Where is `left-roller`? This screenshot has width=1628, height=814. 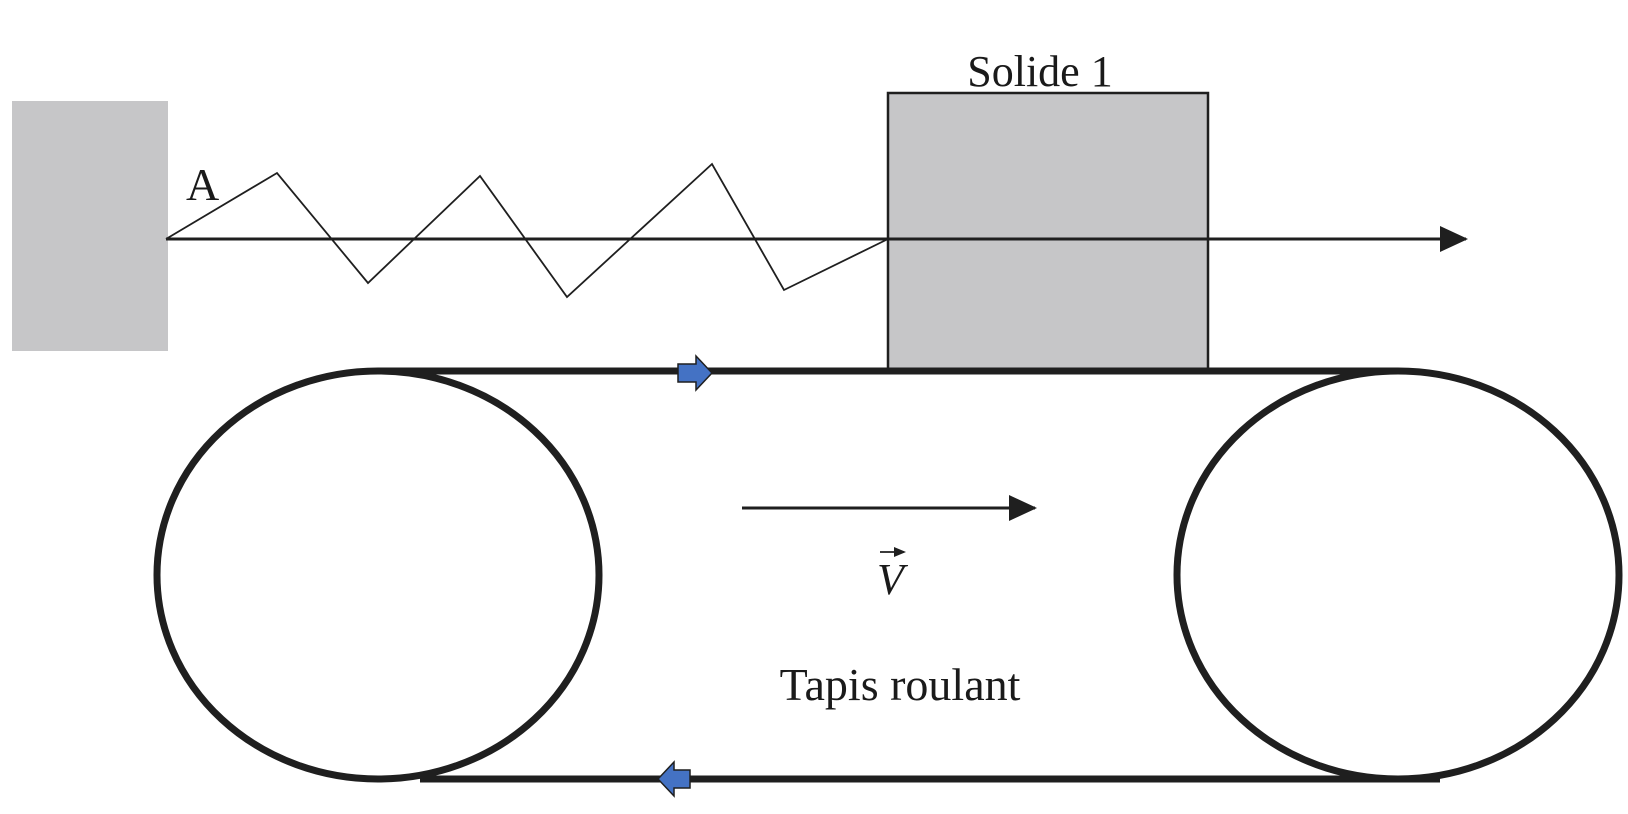
left-roller is located at coordinates (378, 575).